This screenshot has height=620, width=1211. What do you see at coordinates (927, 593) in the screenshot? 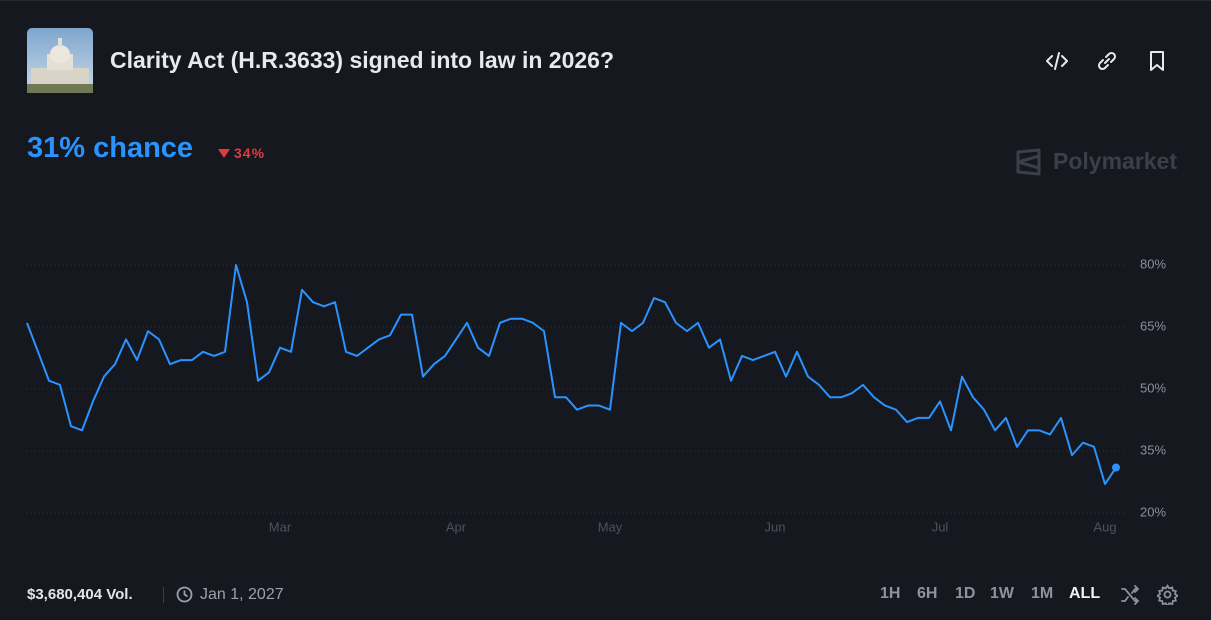
I see `range-button: 6H` at bounding box center [927, 593].